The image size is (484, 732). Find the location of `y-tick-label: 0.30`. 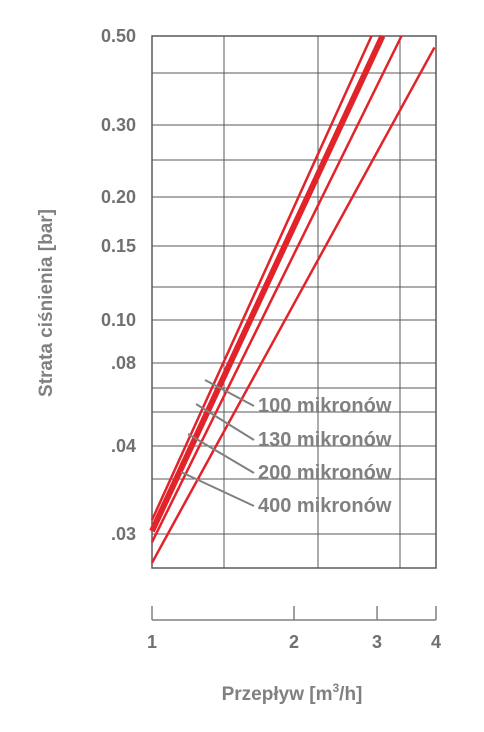

y-tick-label: 0.30 is located at coordinates (118, 125).